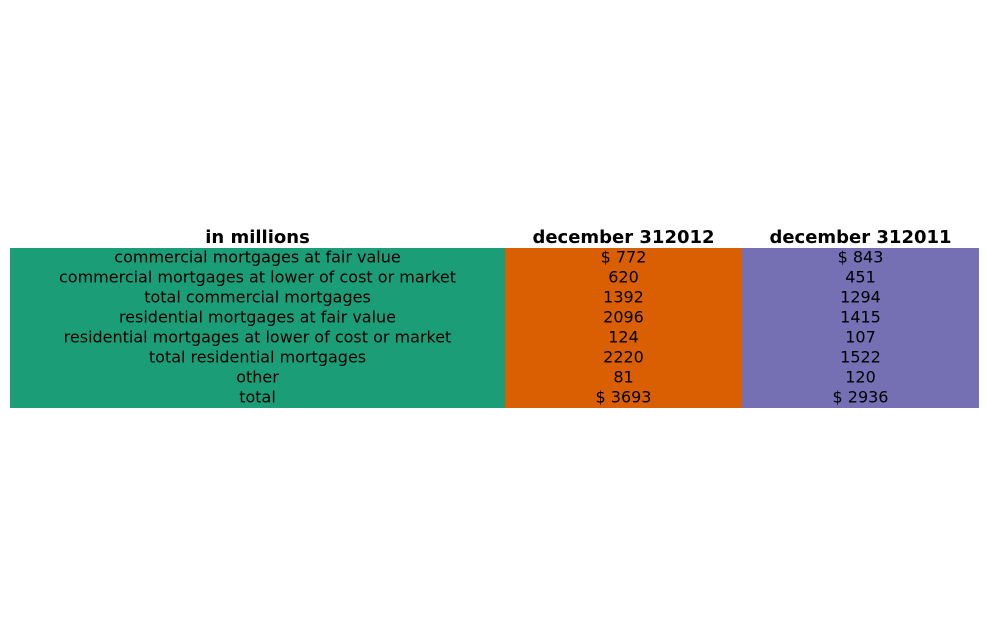 The height and width of the screenshot is (636, 988). Describe the element at coordinates (623, 337) in the screenshot. I see `table-cell: 124` at that location.